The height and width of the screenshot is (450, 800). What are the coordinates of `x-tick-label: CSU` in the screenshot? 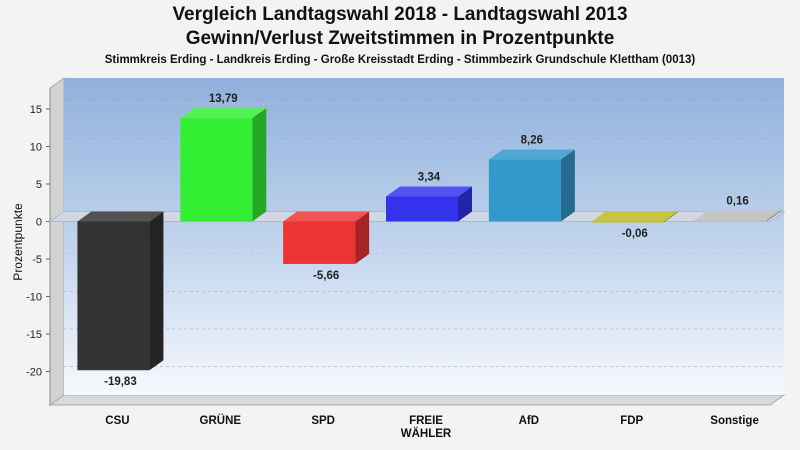 It's located at (117, 421).